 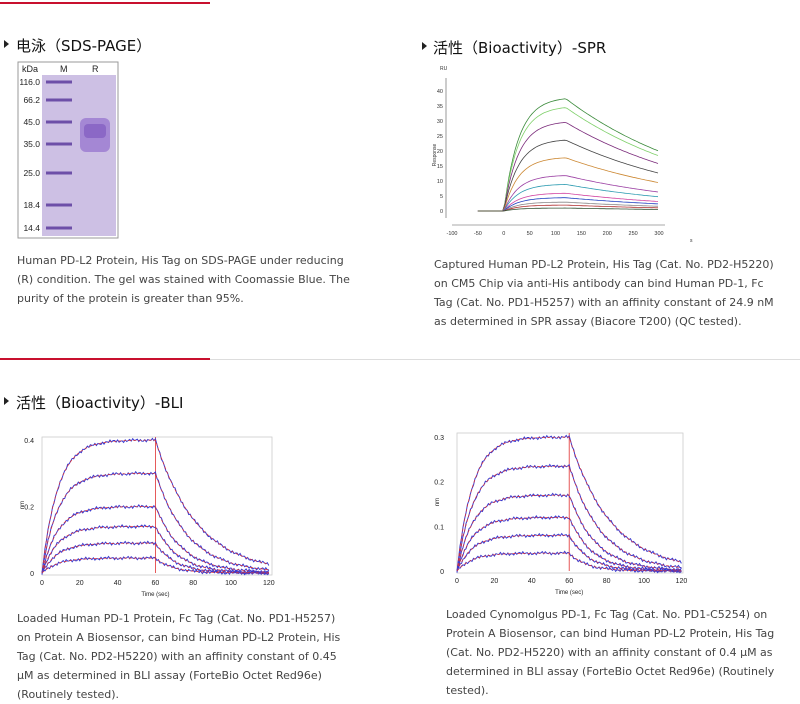 What do you see at coordinates (31, 100) in the screenshot?
I see `marker-label: 66.2` at bounding box center [31, 100].